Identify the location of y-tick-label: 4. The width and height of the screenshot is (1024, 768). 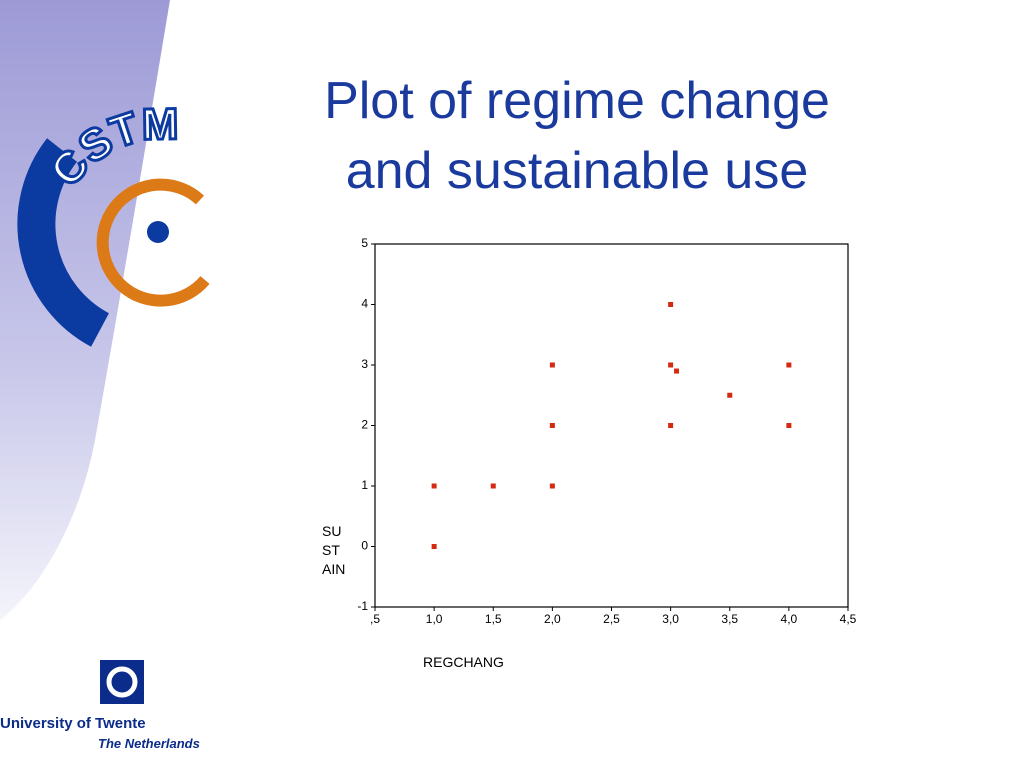
(364, 304).